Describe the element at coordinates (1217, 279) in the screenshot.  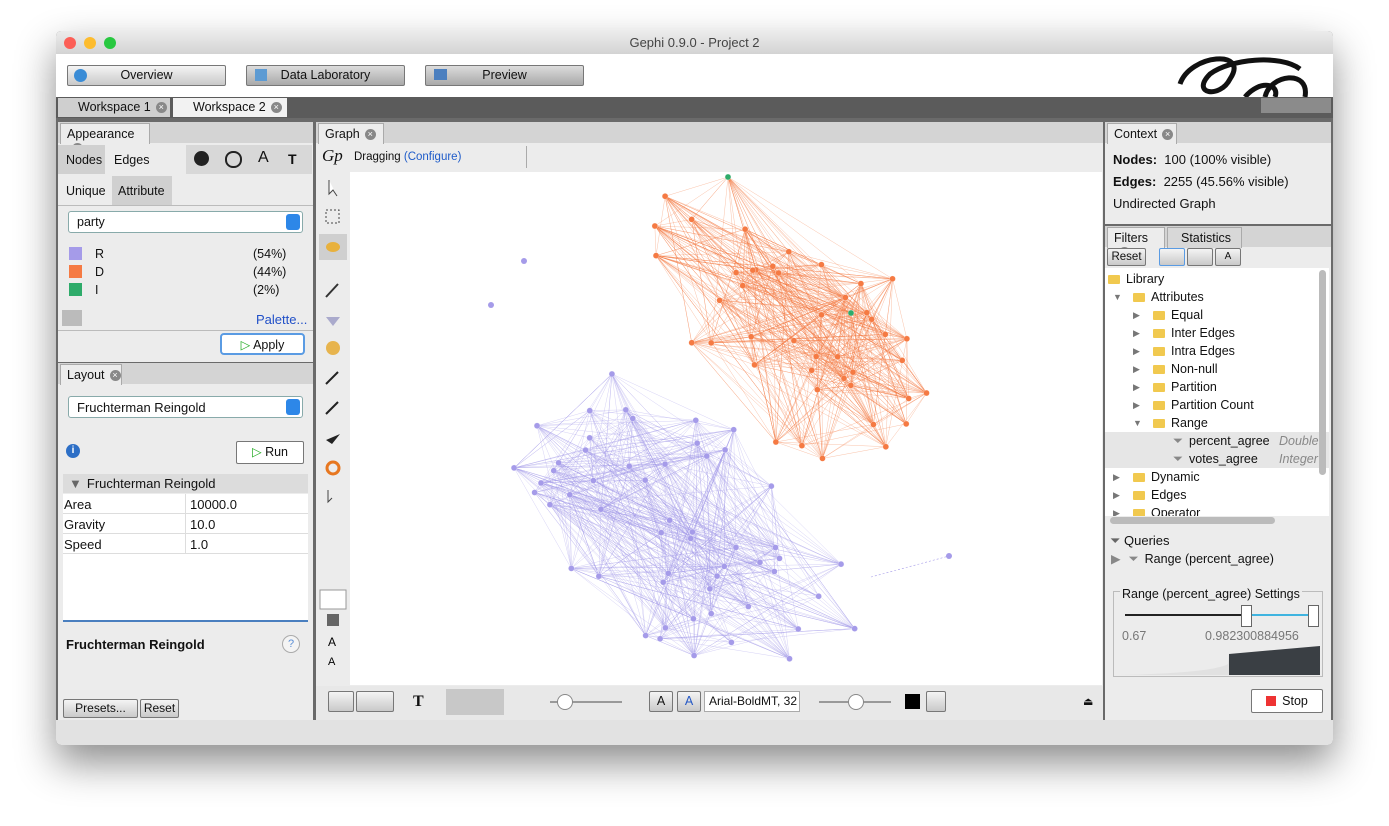
I see `tree-folder: Library` at that location.